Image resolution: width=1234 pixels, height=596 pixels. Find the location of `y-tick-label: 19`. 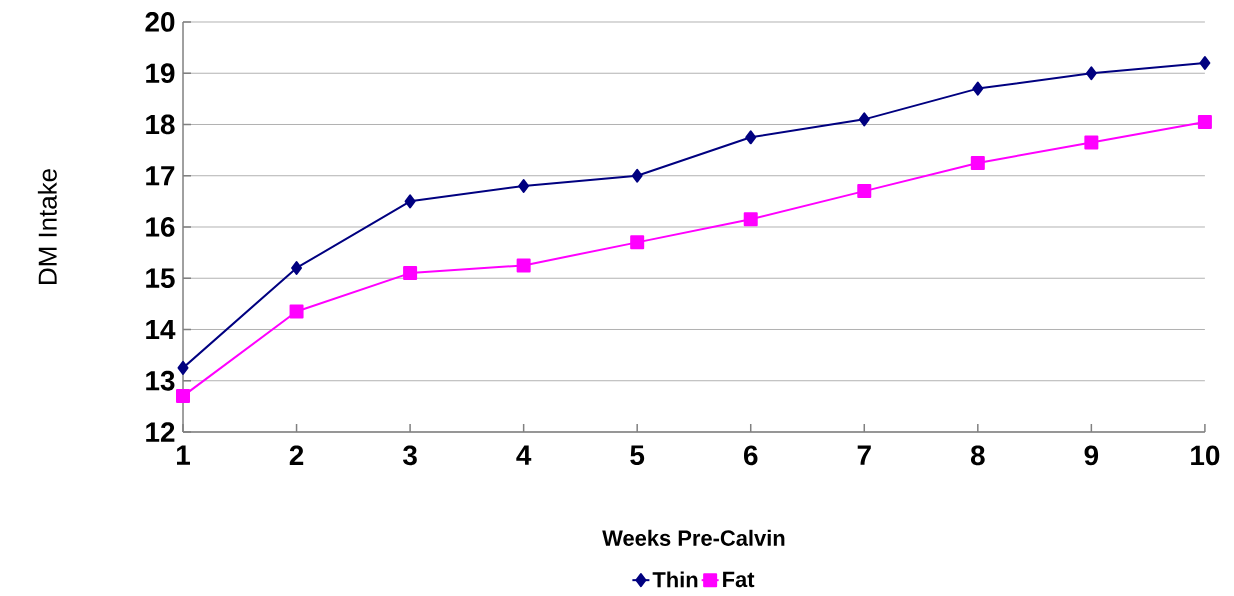

y-tick-label: 19 is located at coordinates (160, 73).